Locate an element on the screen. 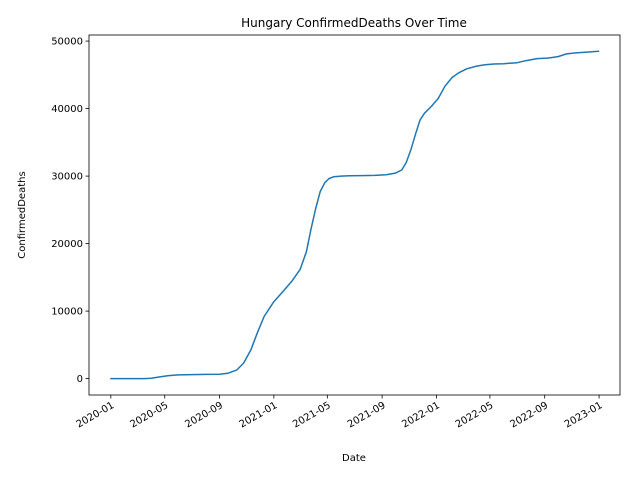 The height and width of the screenshot is (480, 640). y-axis: 0 10000 20000 30000 40000 50000 is located at coordinates (70, 211).